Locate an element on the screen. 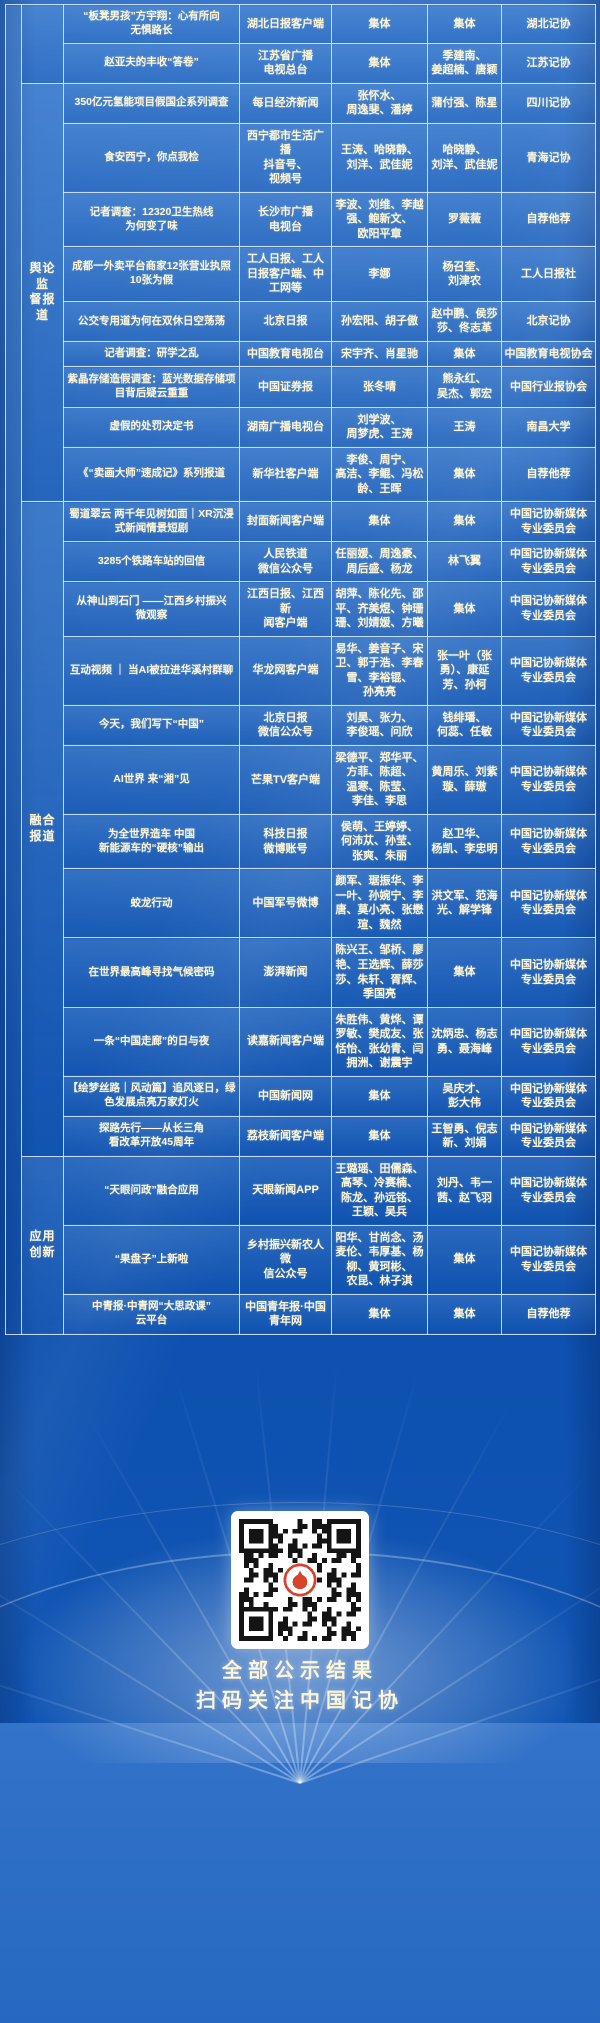 This screenshot has height=2023, width=600. title-cell: “板凳男孩”方宇翔：心有所向 无惧路长 is located at coordinates (151, 24).